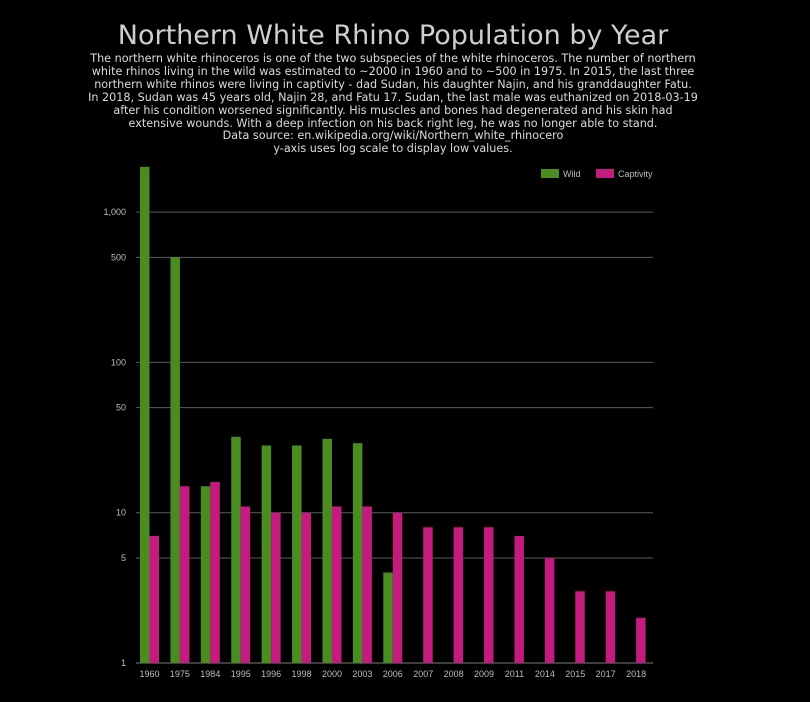 The image size is (810, 702). Describe the element at coordinates (180, 674) in the screenshot. I see `x-tick-label: 1975` at that location.